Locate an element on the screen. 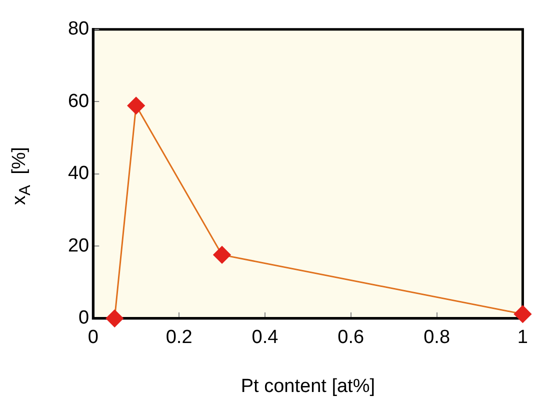 The image size is (550, 410). y-tick-label: 80 is located at coordinates (79, 29).